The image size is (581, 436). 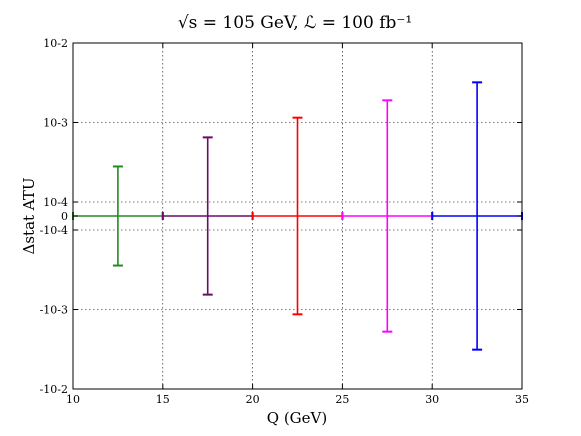 What do you see at coordinates (295, 23) in the screenshot?
I see `chart-title: √s = 105 GeV, ℒ = 100 fb⁻¹` at bounding box center [295, 23].